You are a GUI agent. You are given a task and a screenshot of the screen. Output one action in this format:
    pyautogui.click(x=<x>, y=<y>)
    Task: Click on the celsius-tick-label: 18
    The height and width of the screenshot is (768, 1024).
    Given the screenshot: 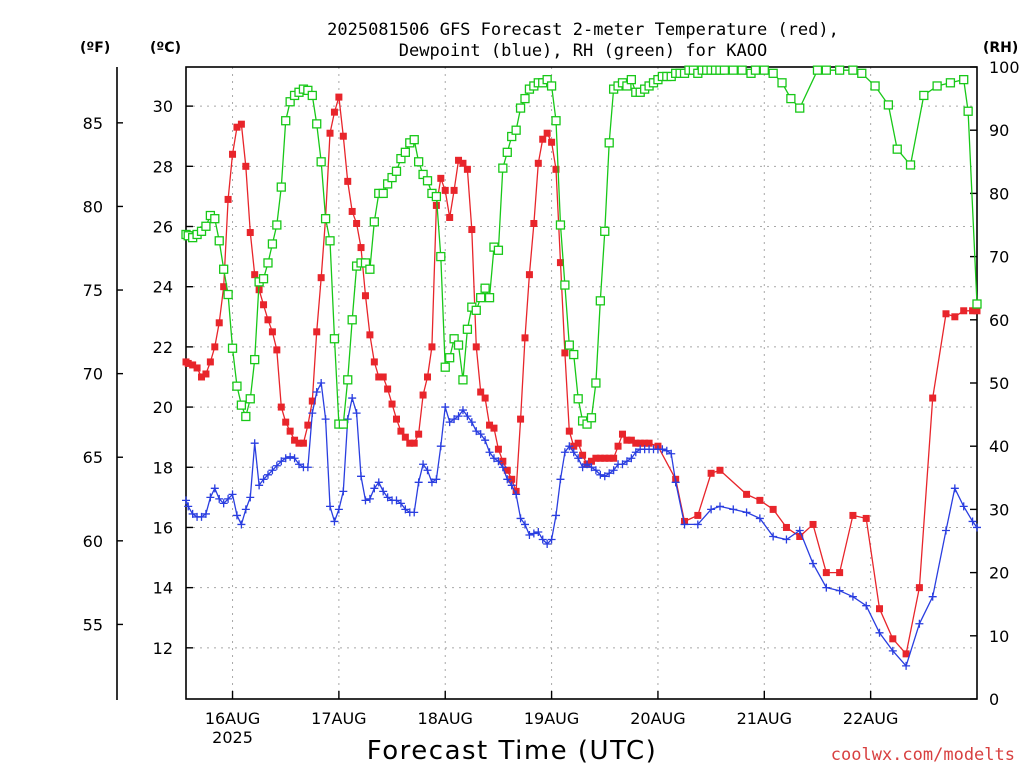 What is the action you would take?
    pyautogui.click(x=163, y=467)
    